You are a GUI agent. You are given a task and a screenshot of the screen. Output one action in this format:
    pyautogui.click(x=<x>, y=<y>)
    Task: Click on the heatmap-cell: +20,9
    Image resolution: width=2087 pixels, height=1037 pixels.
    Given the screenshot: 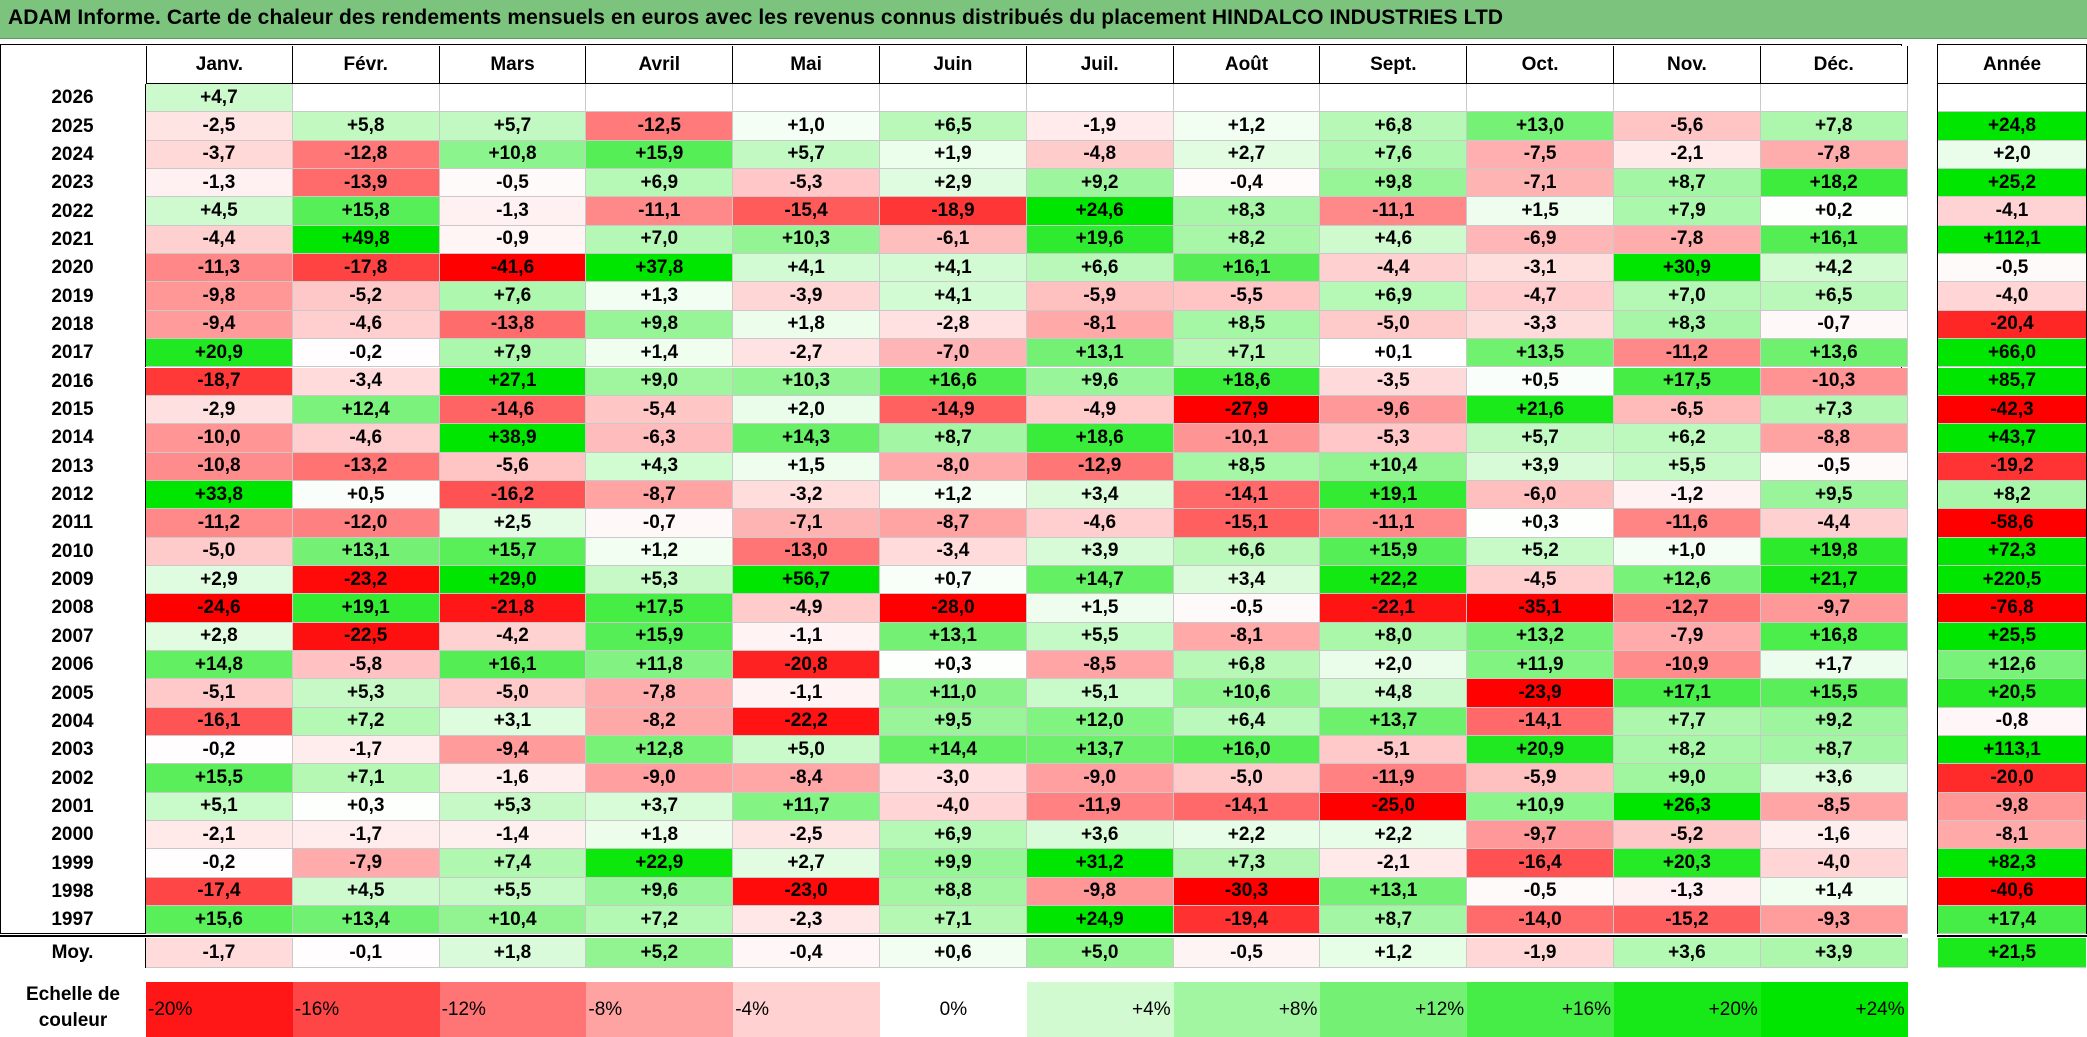 What is the action you would take?
    pyautogui.click(x=1540, y=750)
    